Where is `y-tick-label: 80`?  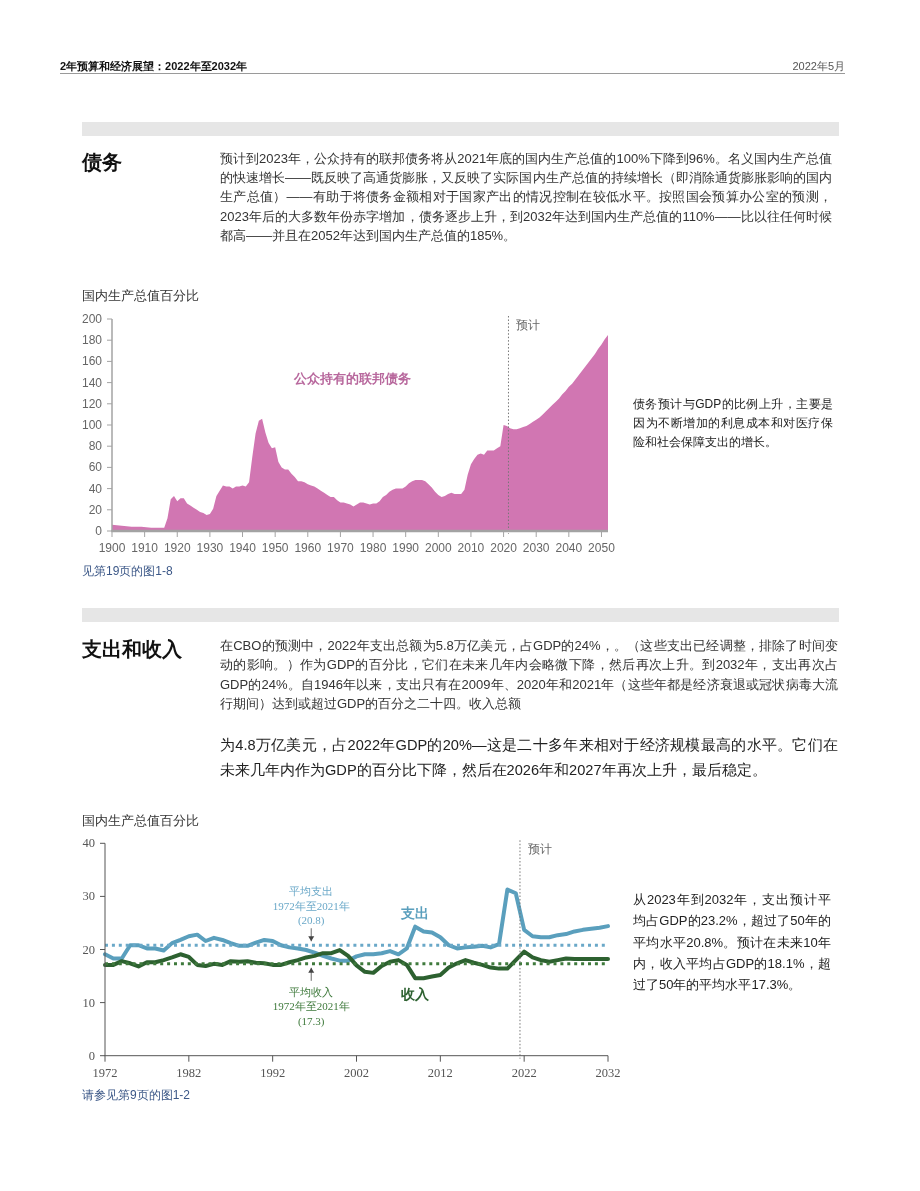 y-tick-label: 80 is located at coordinates (95, 446).